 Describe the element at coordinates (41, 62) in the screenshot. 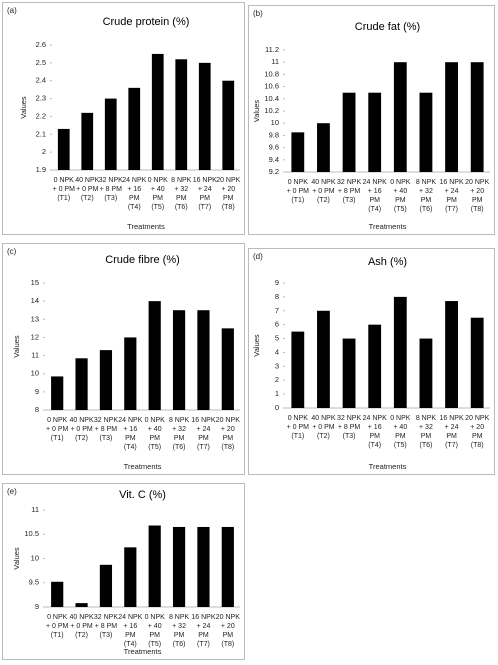

I see `y-tick-label: 2.5` at that location.